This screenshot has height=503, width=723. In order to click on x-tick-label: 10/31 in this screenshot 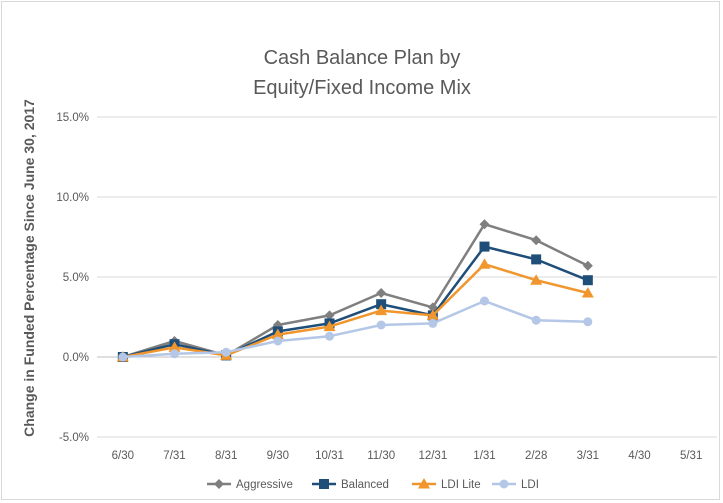, I will do `click(329, 456)`.